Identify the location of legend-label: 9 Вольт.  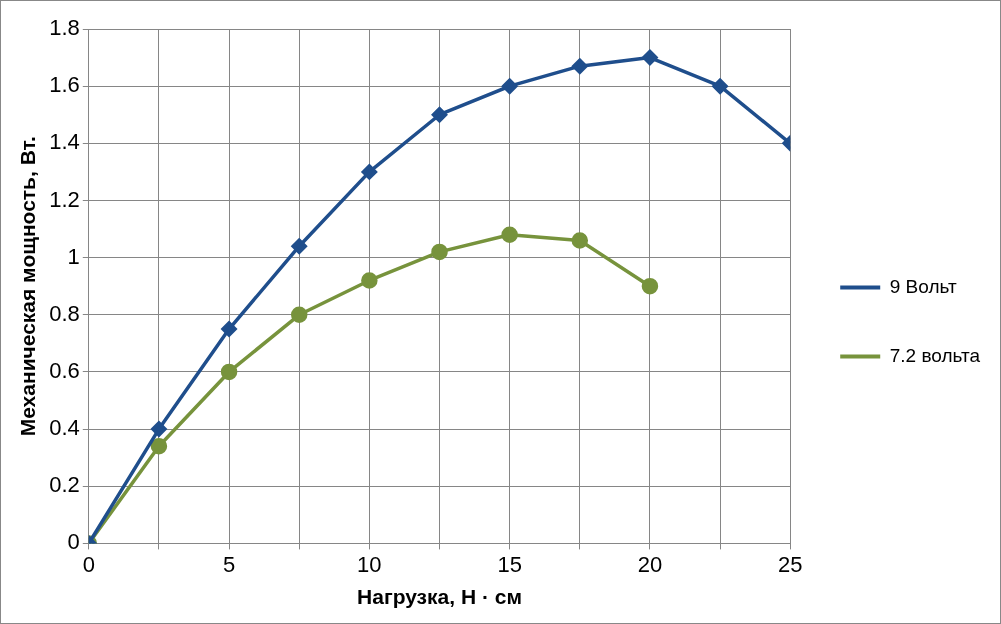
(923, 286).